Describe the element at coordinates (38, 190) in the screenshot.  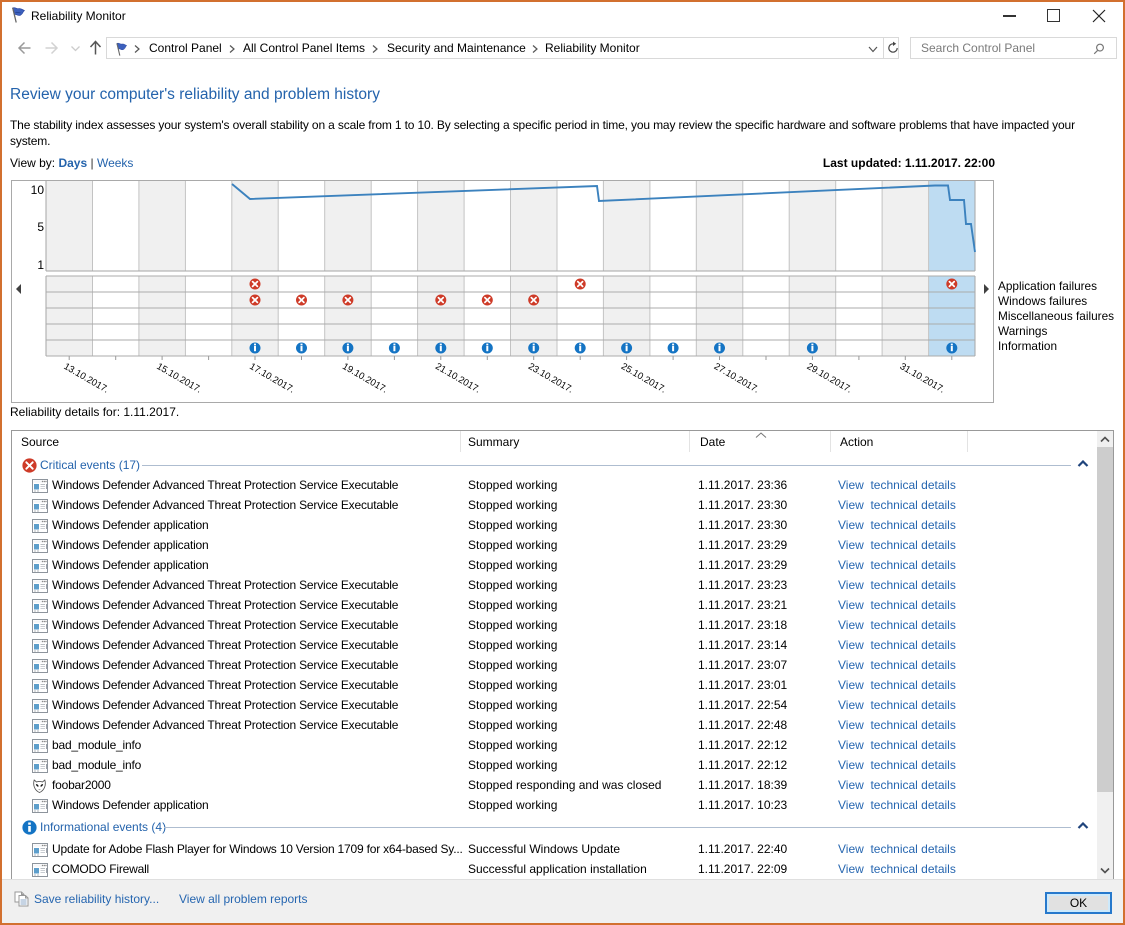
I see `svg-text: 10` at that location.